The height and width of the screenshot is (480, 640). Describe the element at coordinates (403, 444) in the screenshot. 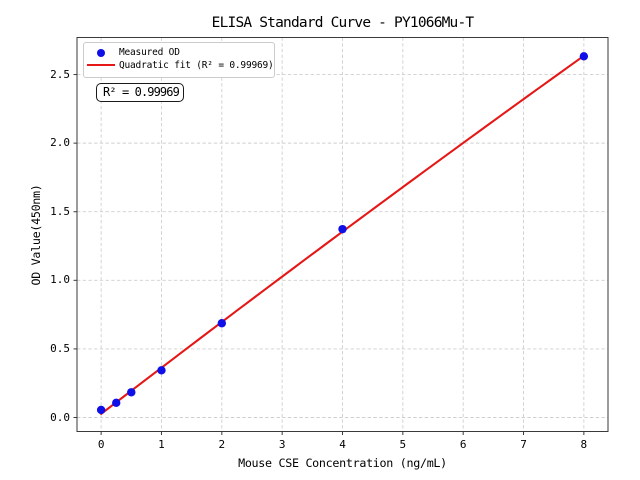

I see `x-tick-label: 5` at that location.